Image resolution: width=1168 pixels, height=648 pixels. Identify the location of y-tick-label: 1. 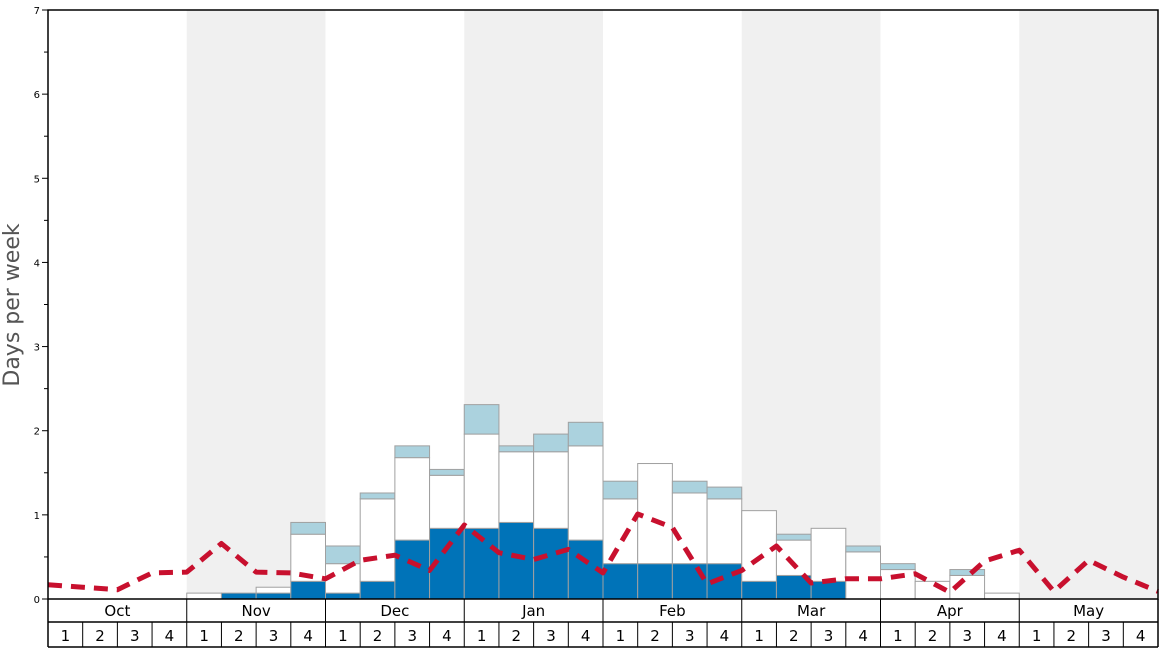
(37, 516).